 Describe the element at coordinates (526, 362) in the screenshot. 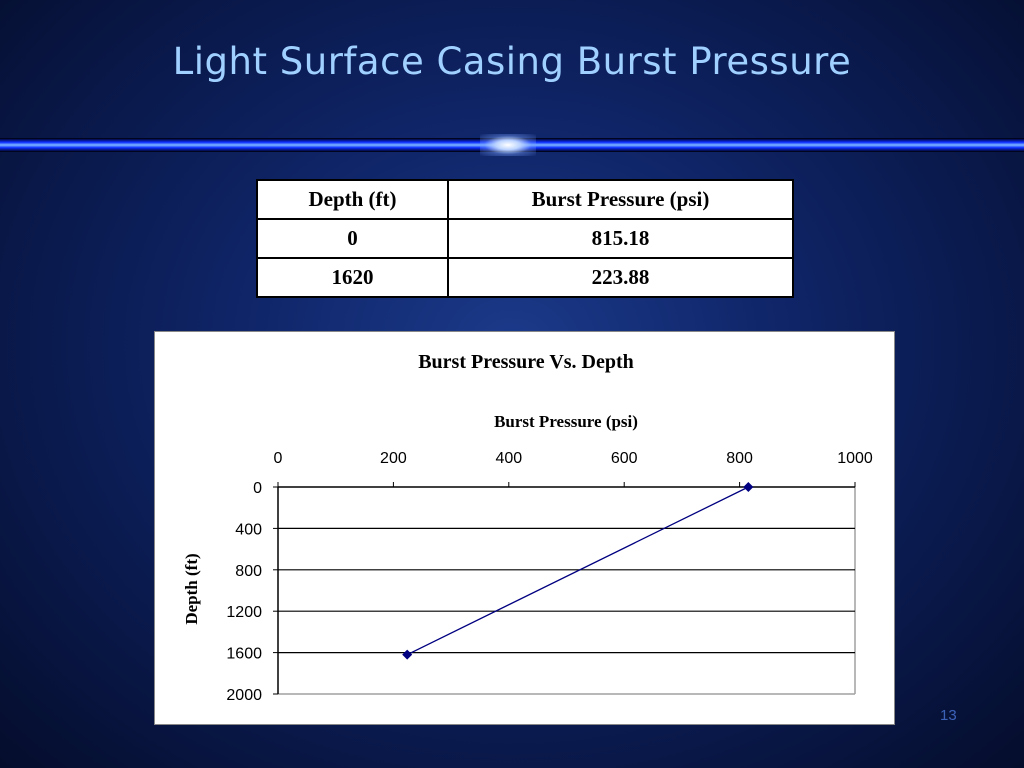

I see `chart-title: Burst Pressure Vs. Depth` at that location.